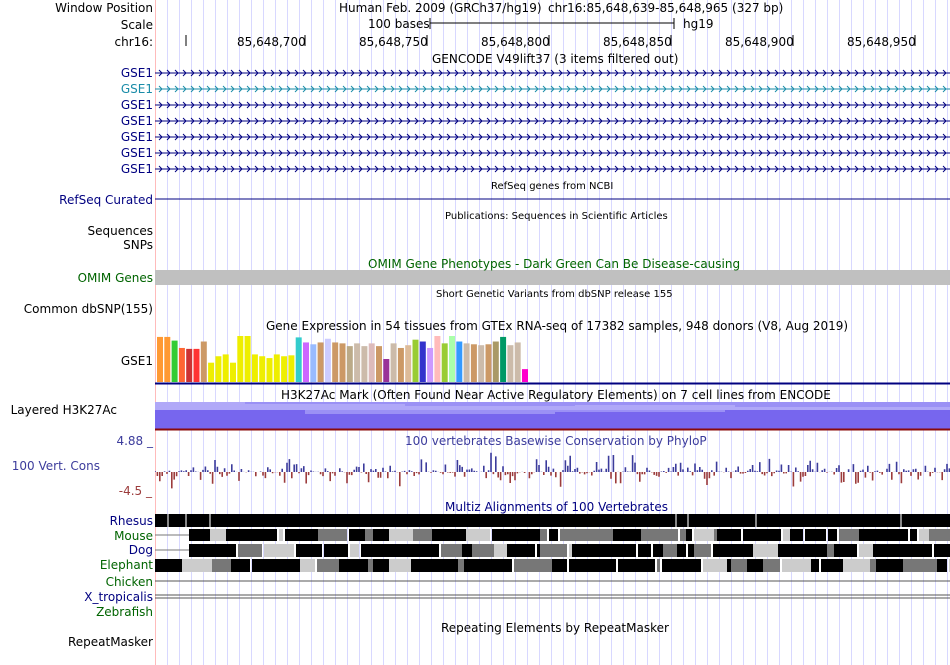 This screenshot has height=665, width=950. What do you see at coordinates (106, 200) in the screenshot?
I see `refseq-label: RefSeq Curated` at bounding box center [106, 200].